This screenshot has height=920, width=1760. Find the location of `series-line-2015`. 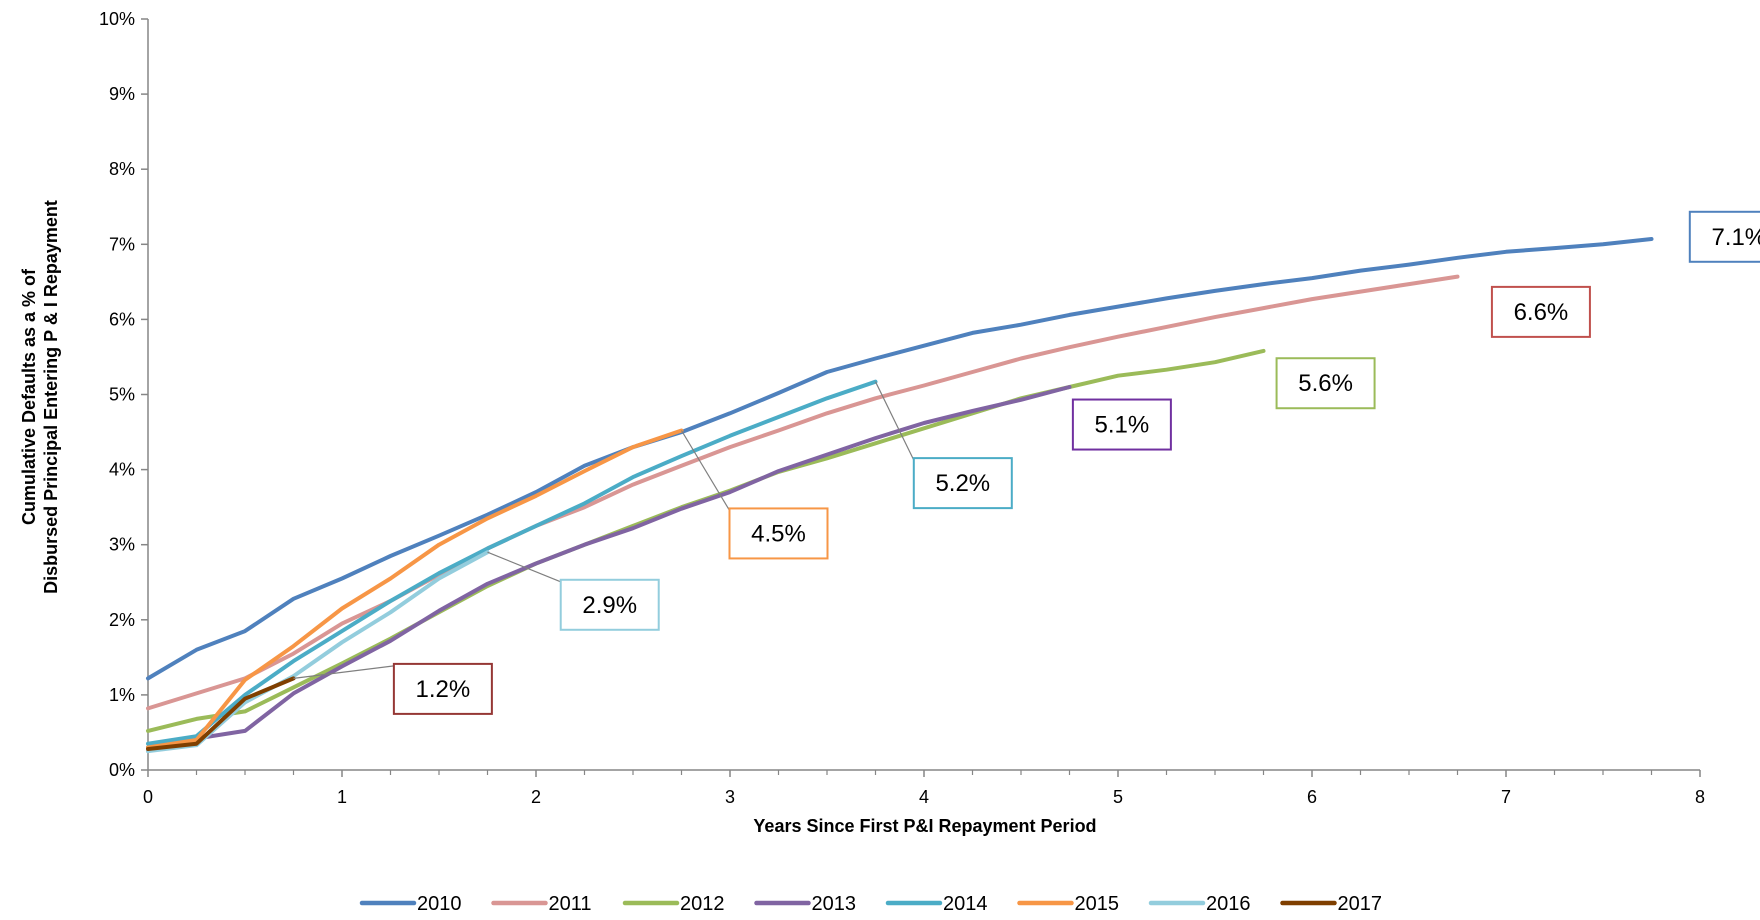

series-line-2015 is located at coordinates (415, 589).